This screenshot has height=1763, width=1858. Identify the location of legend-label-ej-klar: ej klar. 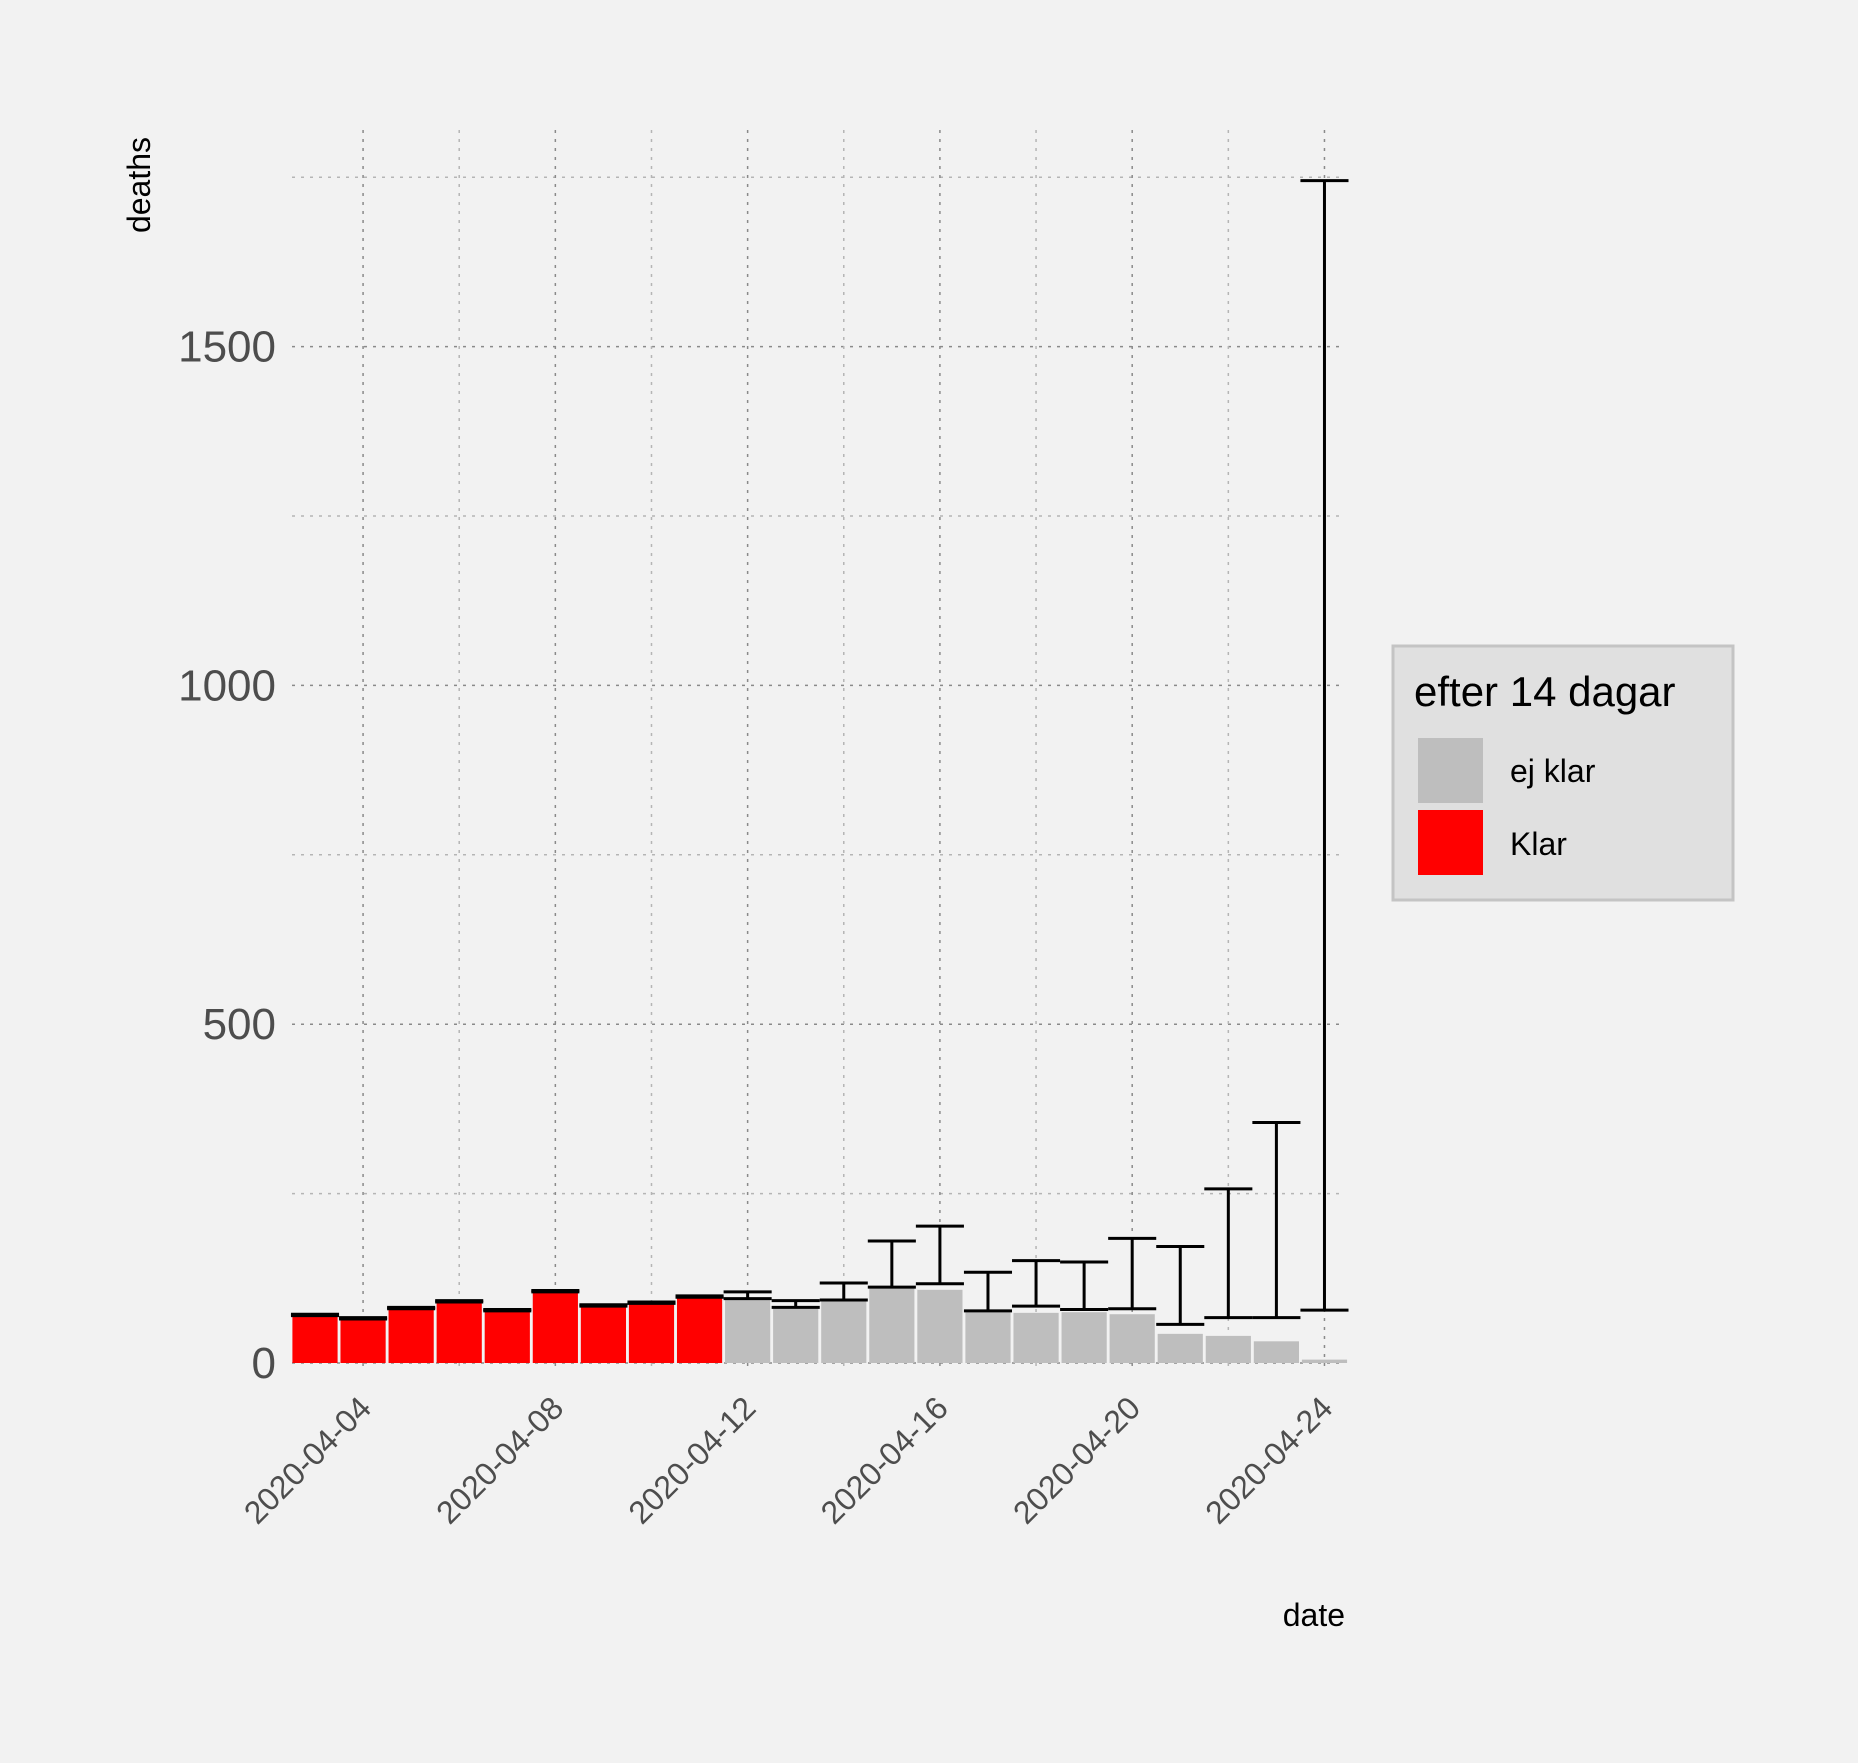
(1553, 771).